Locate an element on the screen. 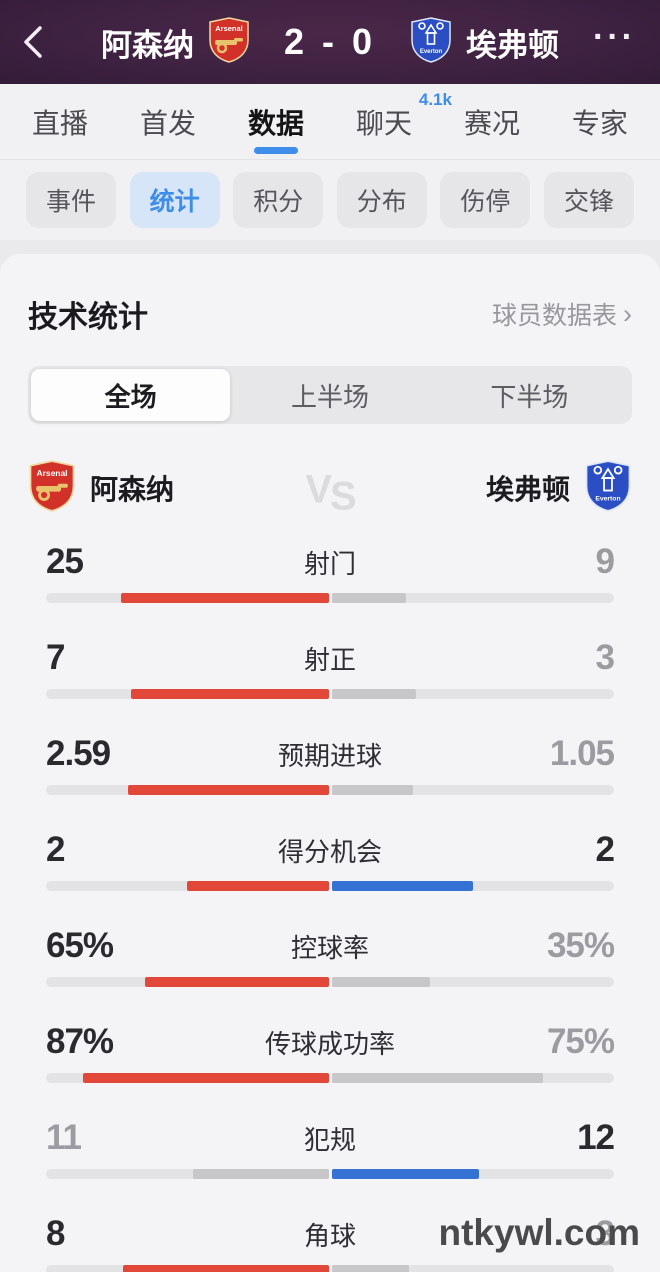 This screenshot has height=1272, width=660. tab-赛况: 赛况 is located at coordinates (492, 122).